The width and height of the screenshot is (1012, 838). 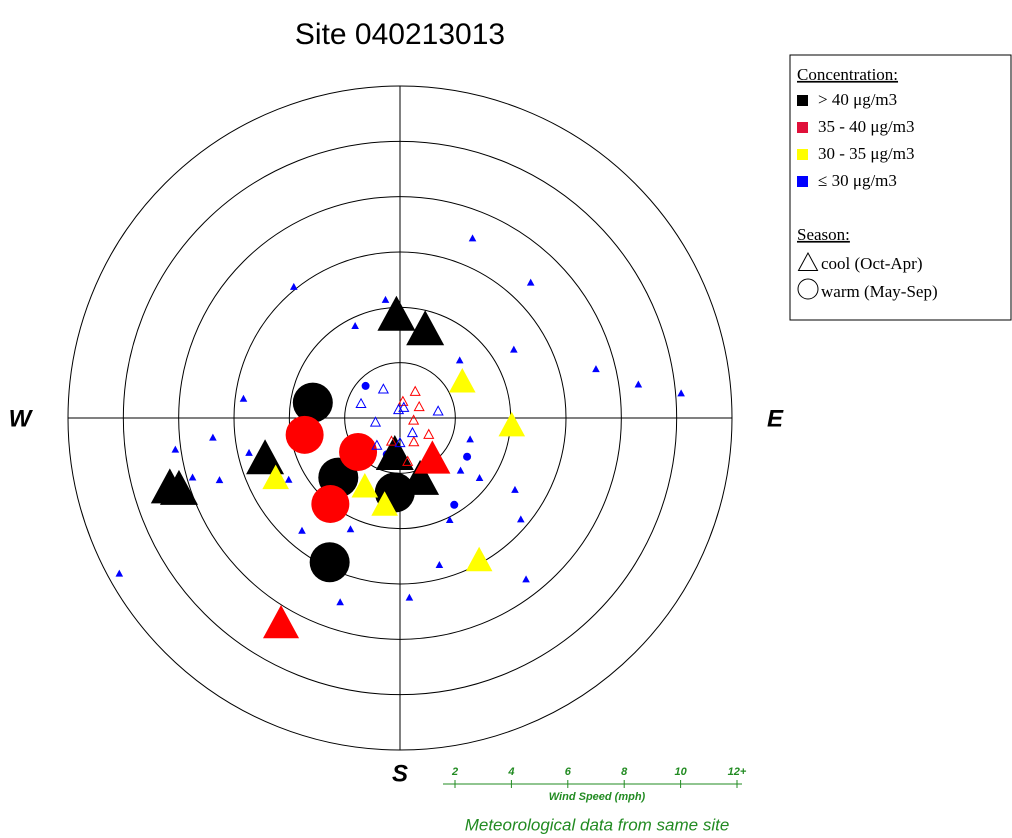 What do you see at coordinates (866, 126) in the screenshot?
I see `legend-label: 35 - 40 μg/m3` at bounding box center [866, 126].